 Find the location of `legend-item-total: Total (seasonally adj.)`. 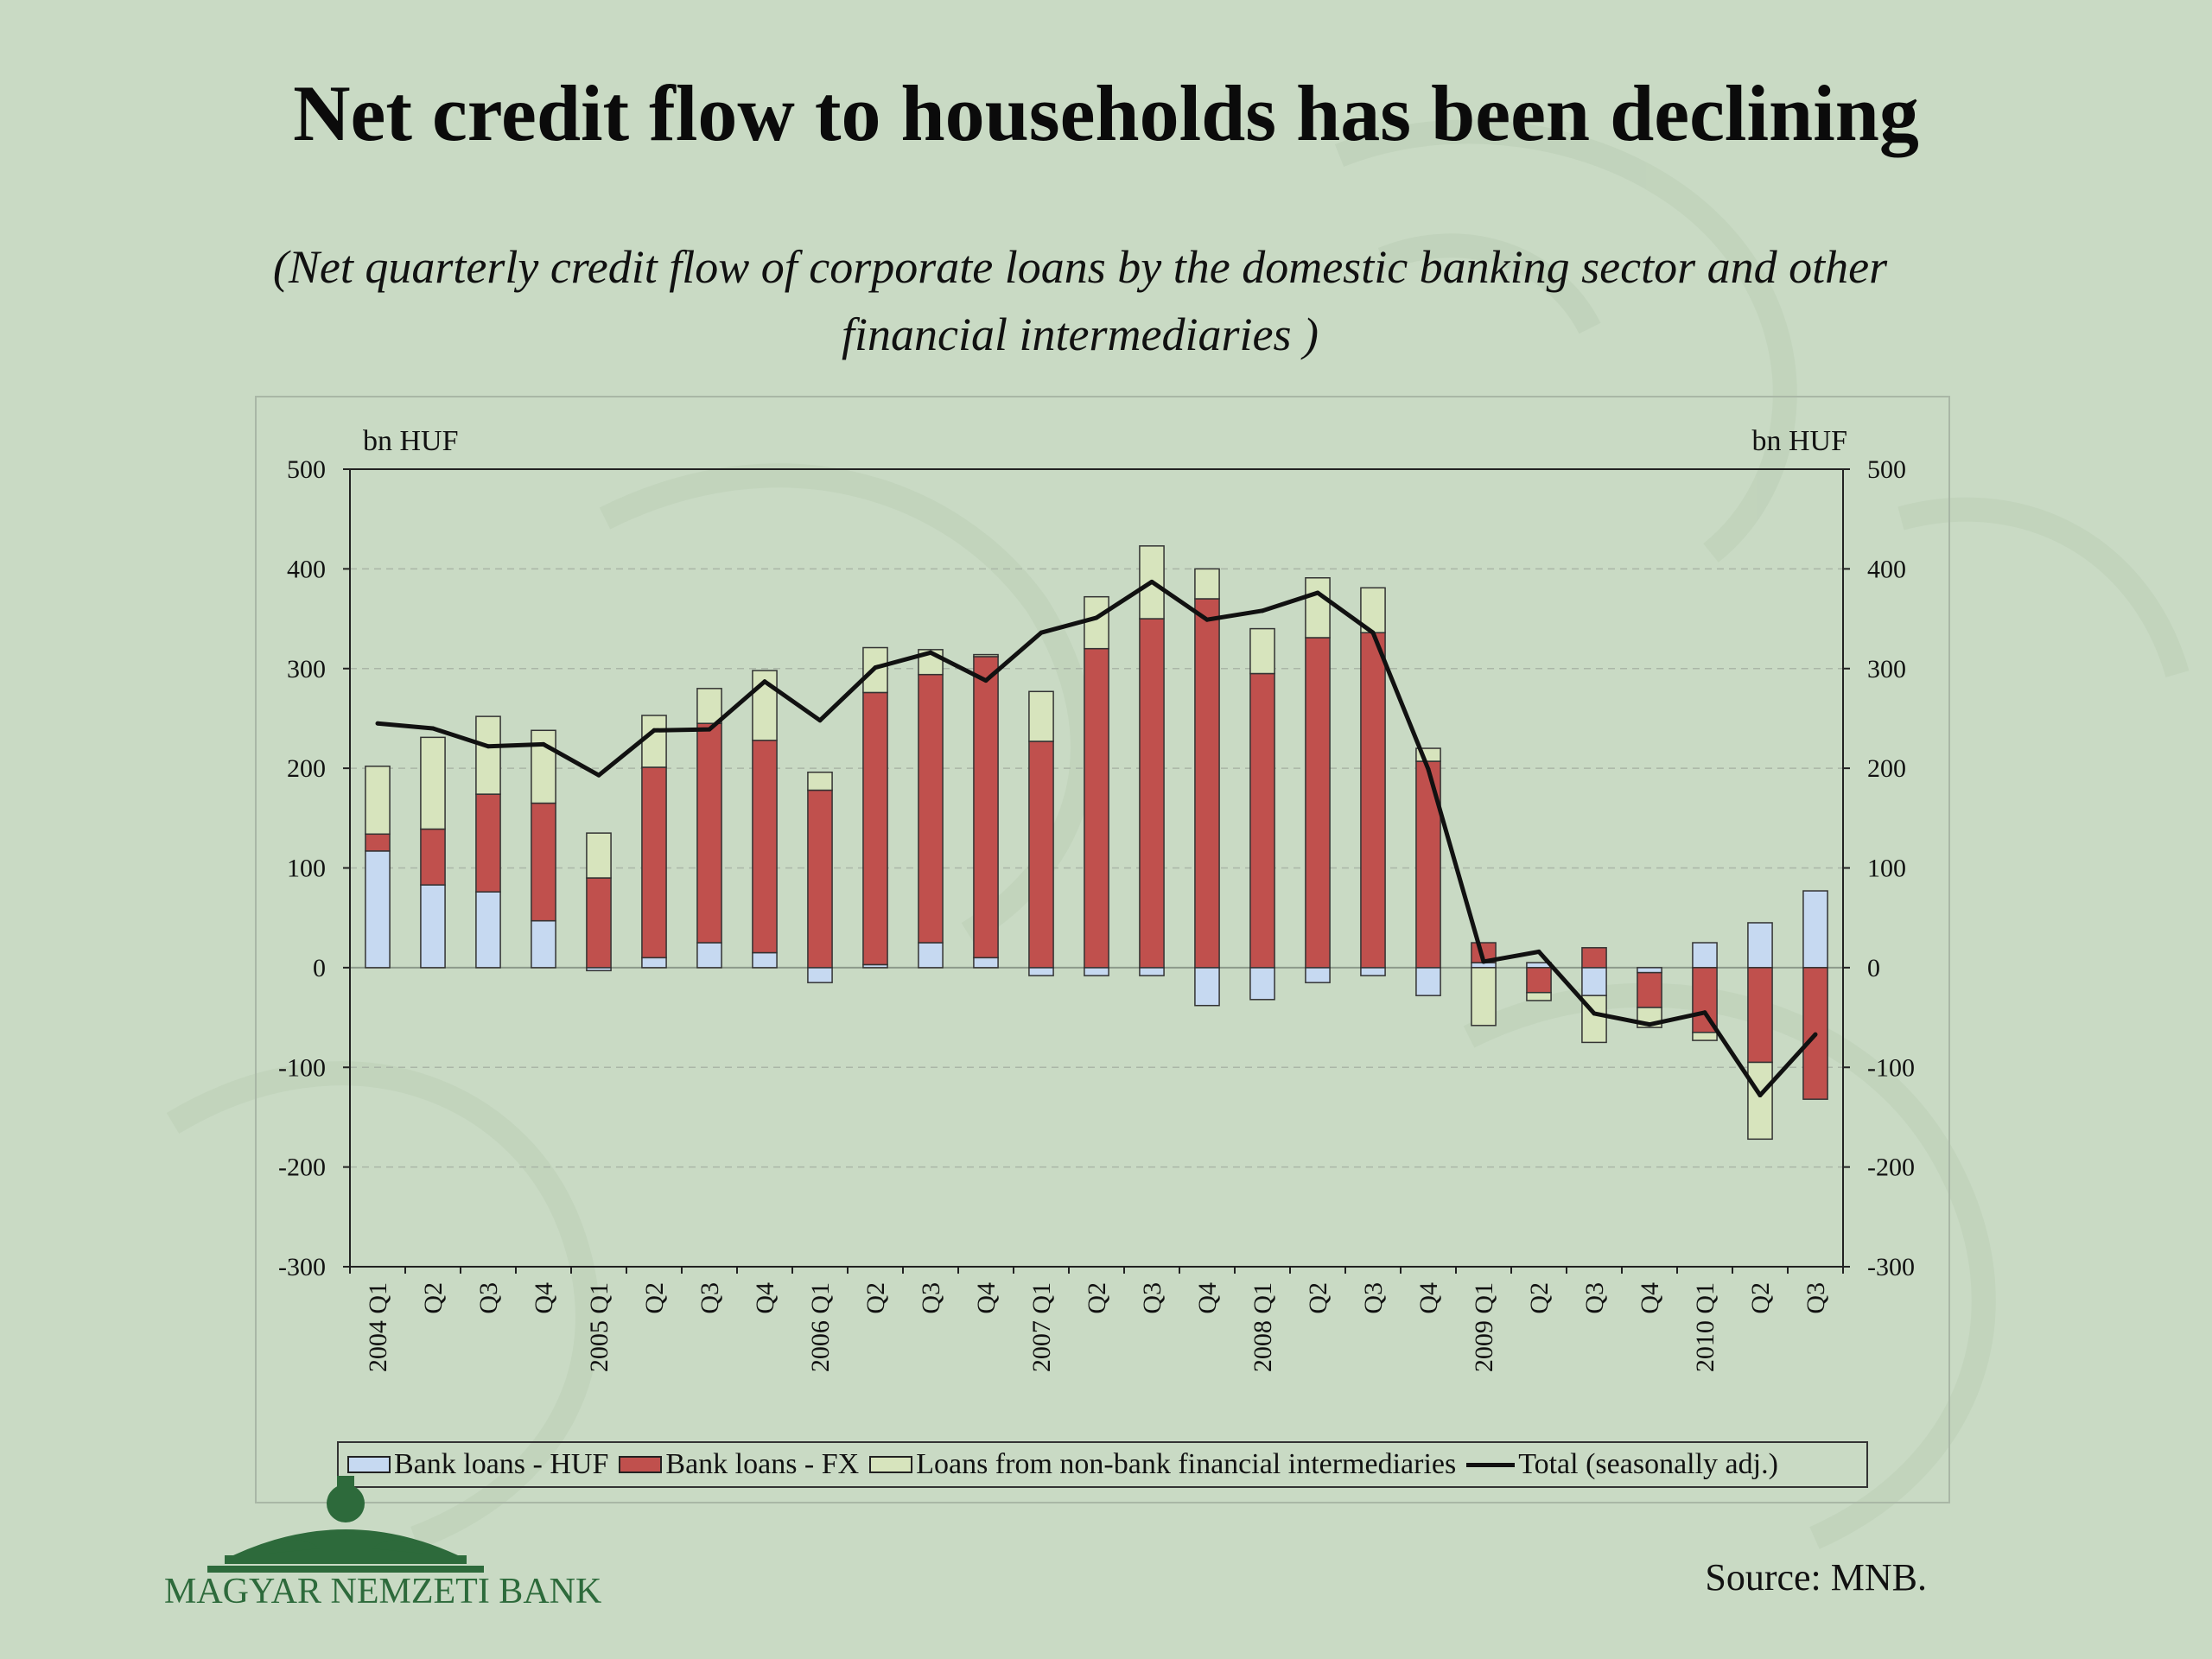

legend-item-total: Total (seasonally adj.) is located at coordinates (1622, 1464).